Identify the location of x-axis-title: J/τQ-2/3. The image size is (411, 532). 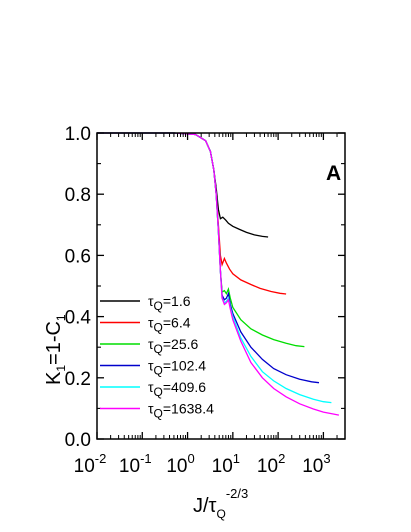
(220, 503).